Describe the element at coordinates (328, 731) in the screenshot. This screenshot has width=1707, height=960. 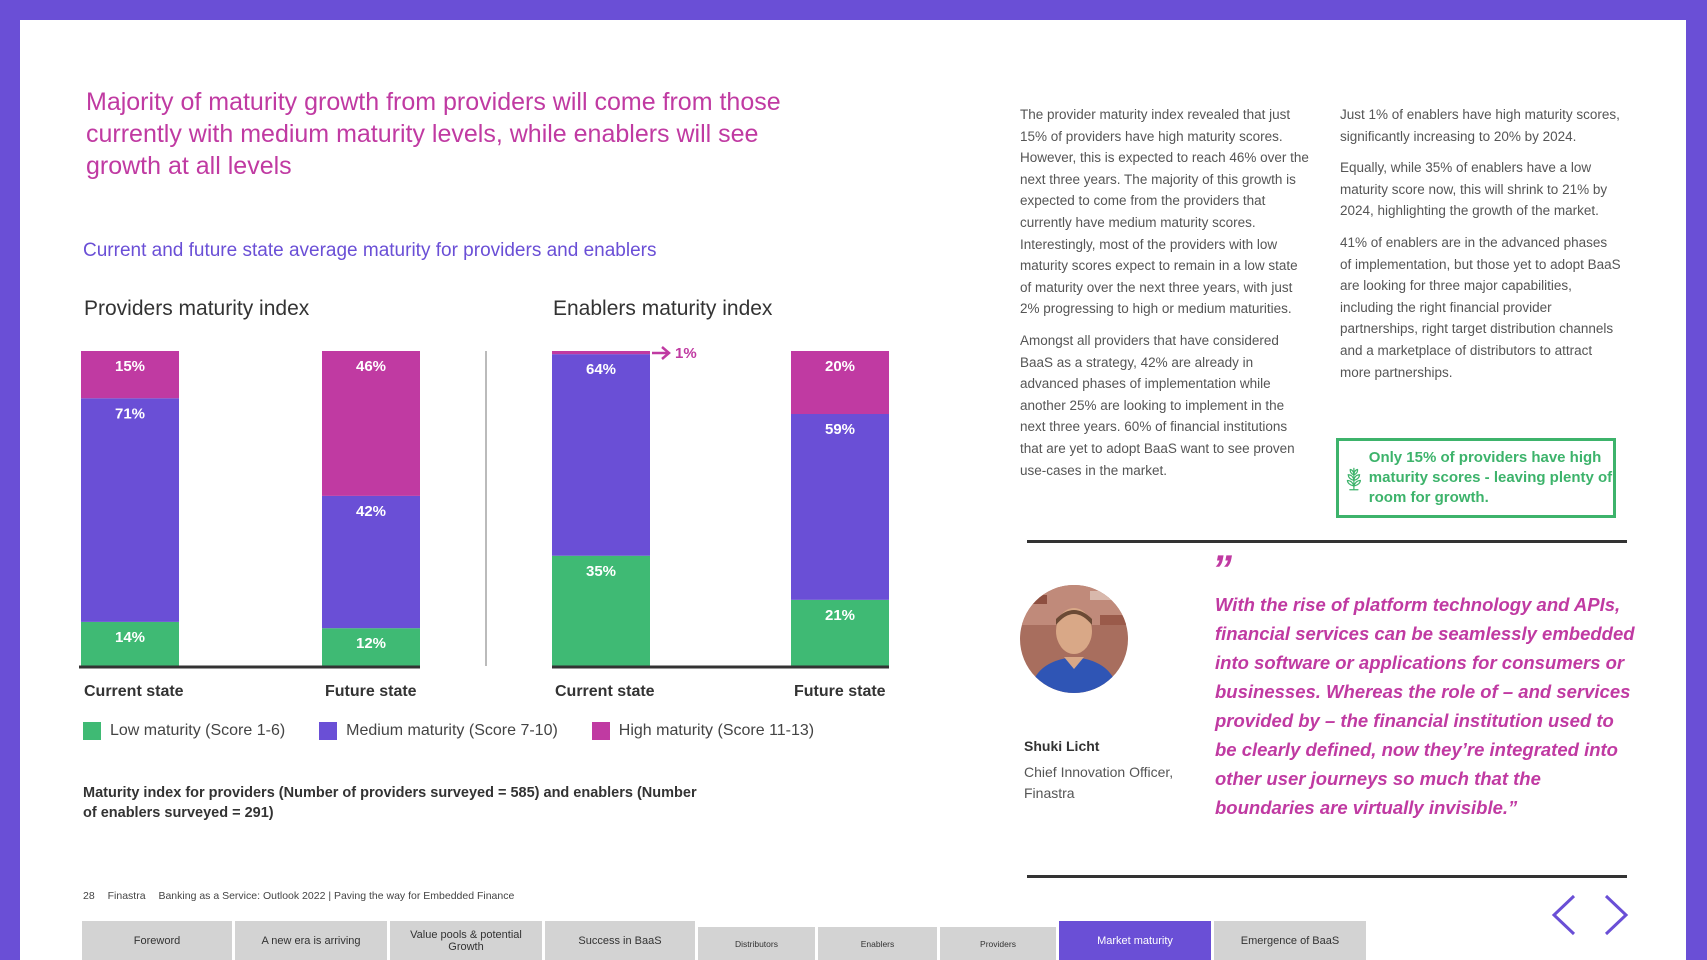
I see `legend-swatch-medium` at that location.